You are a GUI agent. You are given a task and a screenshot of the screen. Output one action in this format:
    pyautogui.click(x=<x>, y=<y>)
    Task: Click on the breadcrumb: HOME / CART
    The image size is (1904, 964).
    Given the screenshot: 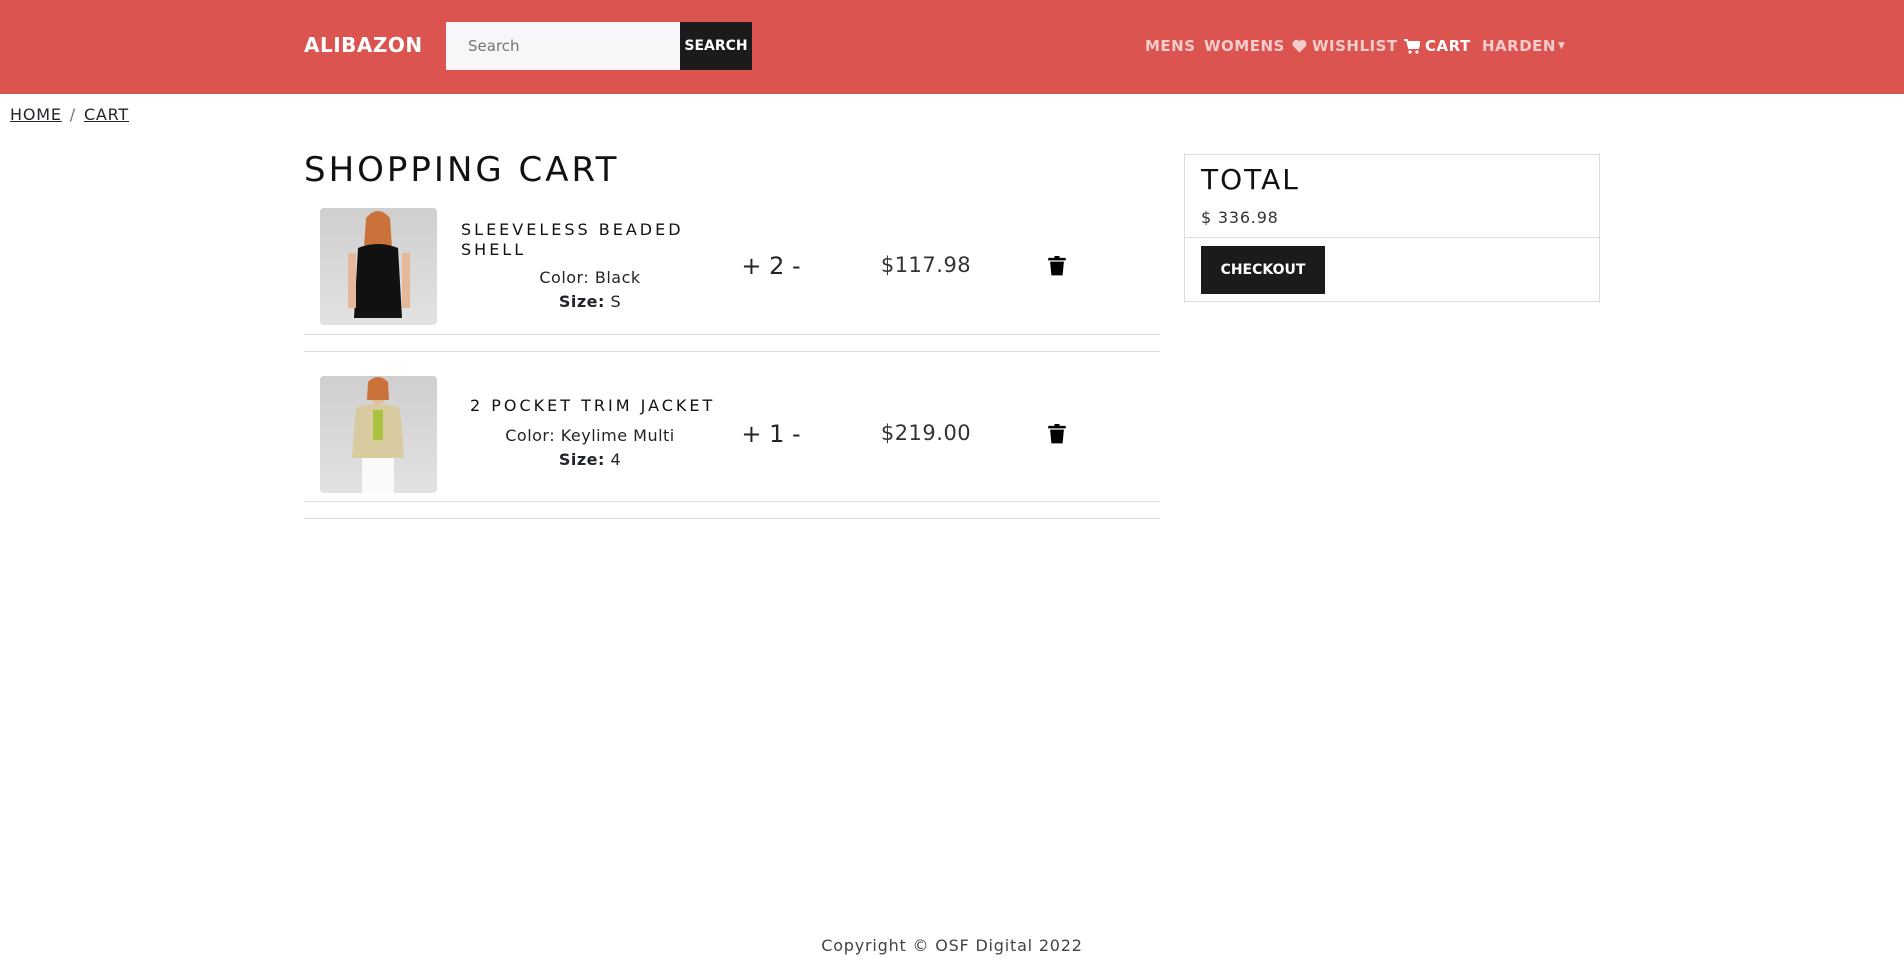 What is the action you would take?
    pyautogui.click(x=69, y=114)
    